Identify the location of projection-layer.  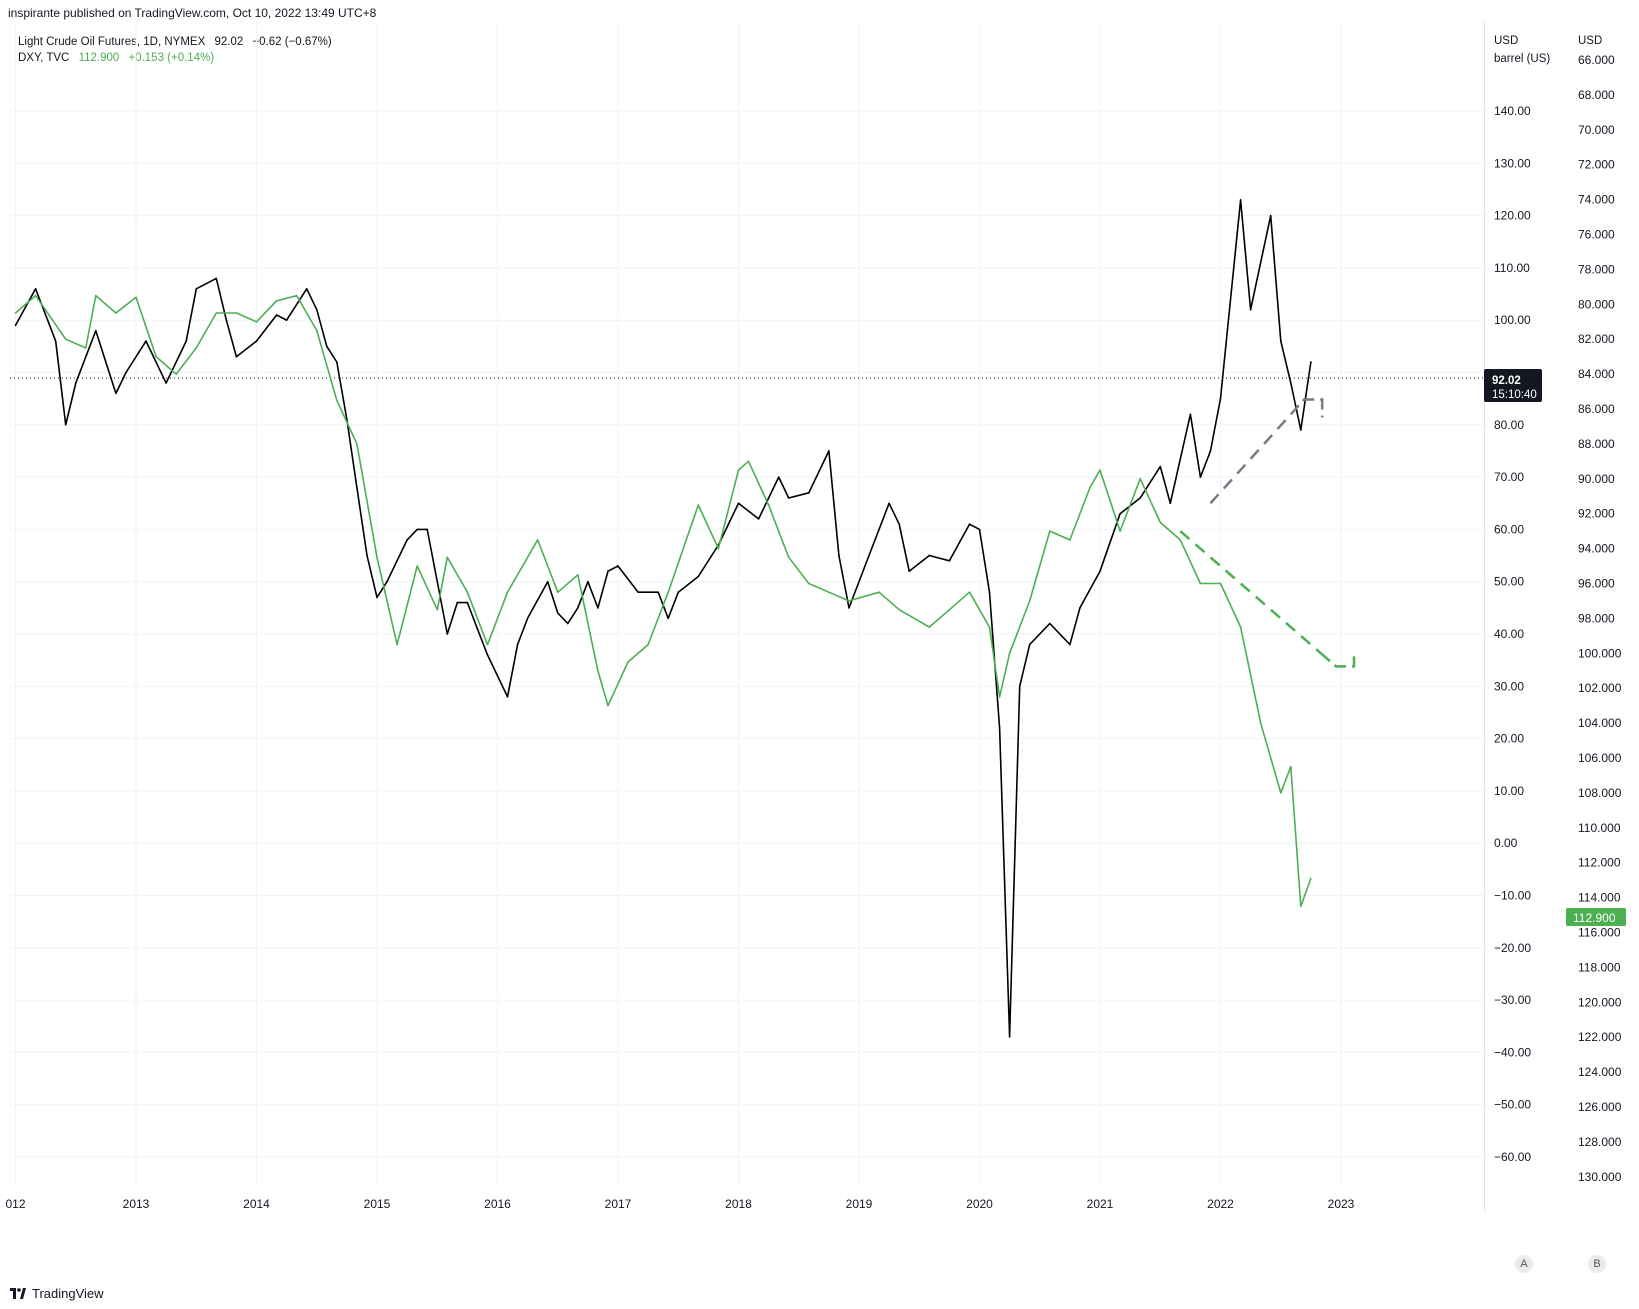
(1267, 533).